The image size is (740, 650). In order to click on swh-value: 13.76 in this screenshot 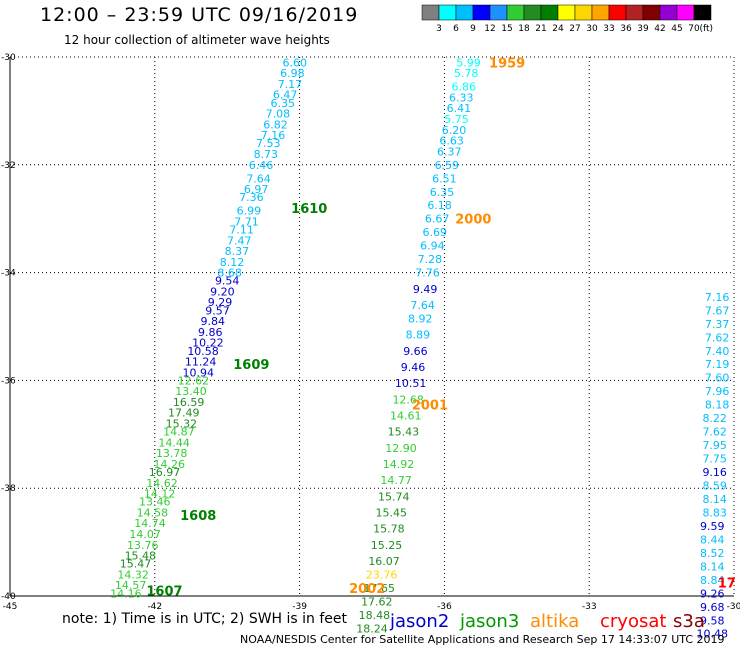, I will do `click(143, 545)`.